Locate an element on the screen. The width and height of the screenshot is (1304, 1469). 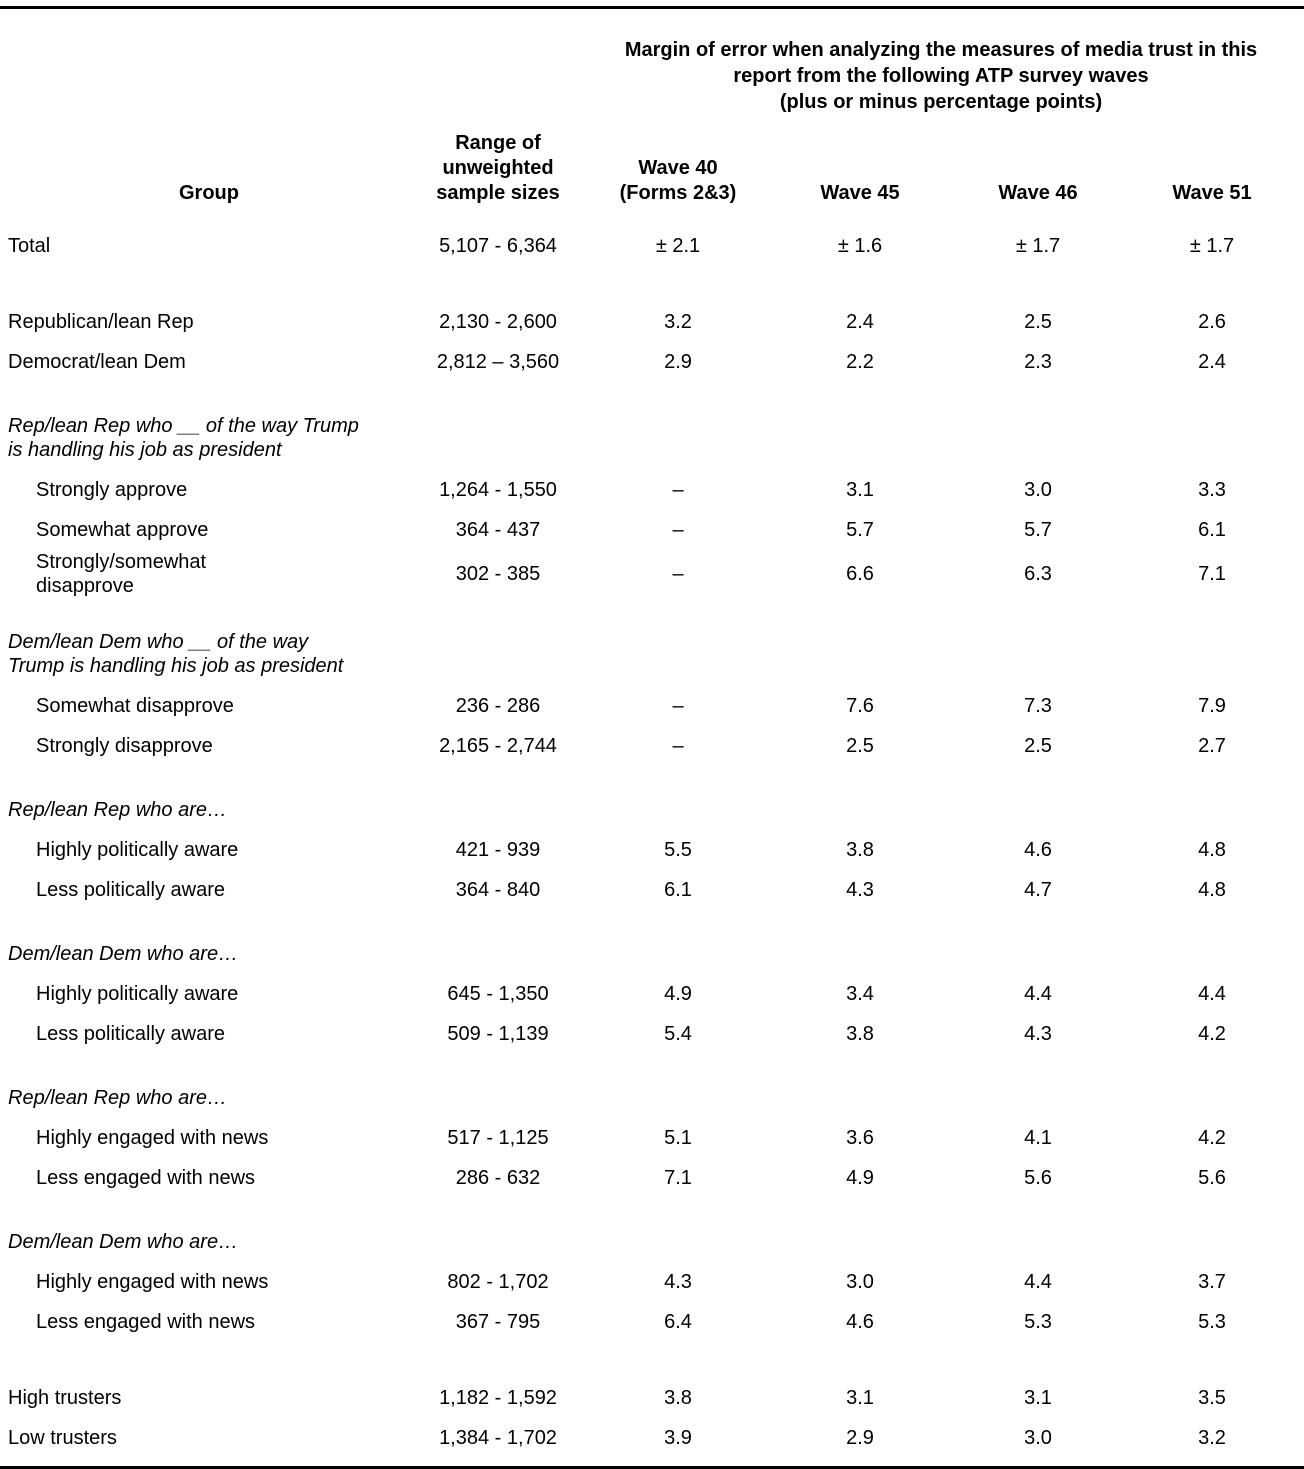
cell-value: 3.4 is located at coordinates (860, 993).